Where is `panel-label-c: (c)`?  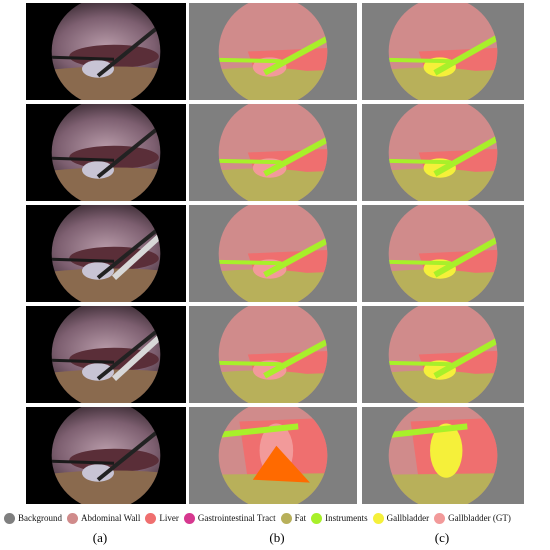
panel-label-c: (c) is located at coordinates (442, 537).